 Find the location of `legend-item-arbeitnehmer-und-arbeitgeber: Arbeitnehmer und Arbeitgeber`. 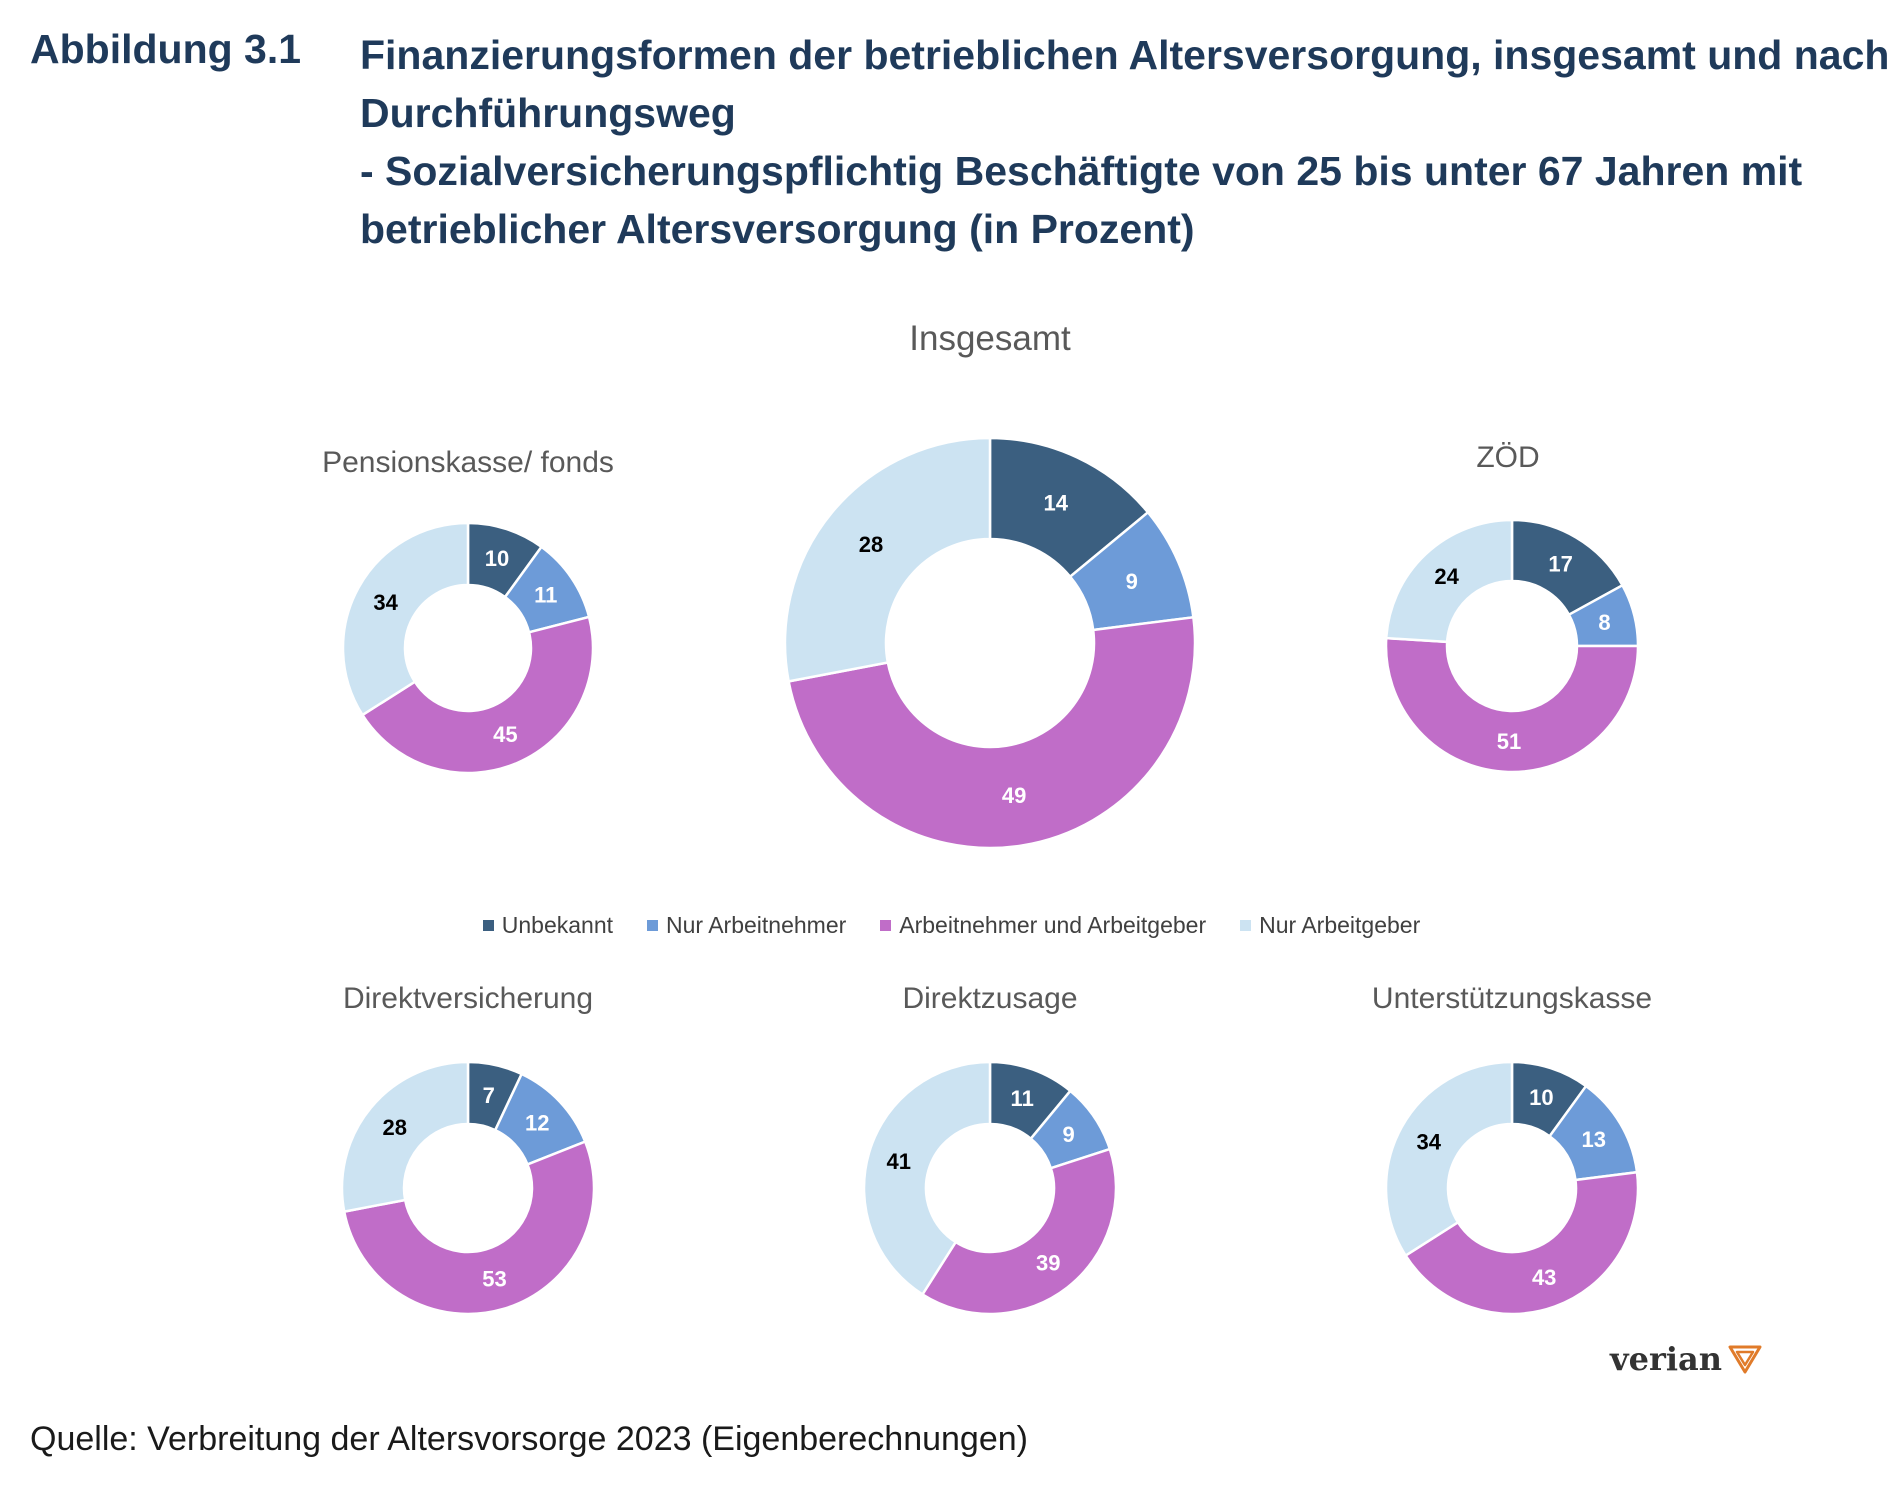

legend-item-arbeitnehmer-und-arbeitgeber: Arbeitnehmer und Arbeitgeber is located at coordinates (1043, 925).